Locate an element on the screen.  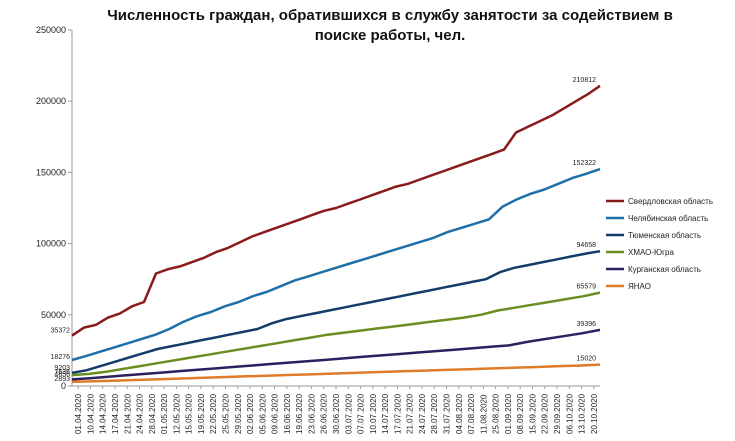
x-tick-label: 19.06.2020 is located at coordinates (299, 413).